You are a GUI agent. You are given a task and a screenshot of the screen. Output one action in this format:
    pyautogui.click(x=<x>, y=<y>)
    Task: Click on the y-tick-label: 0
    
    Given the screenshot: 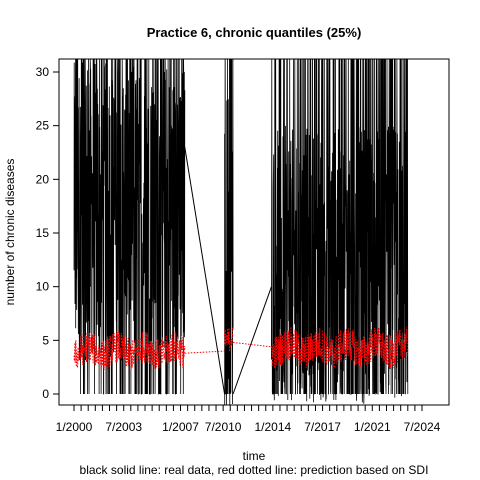 What is the action you would take?
    pyautogui.click(x=45, y=394)
    